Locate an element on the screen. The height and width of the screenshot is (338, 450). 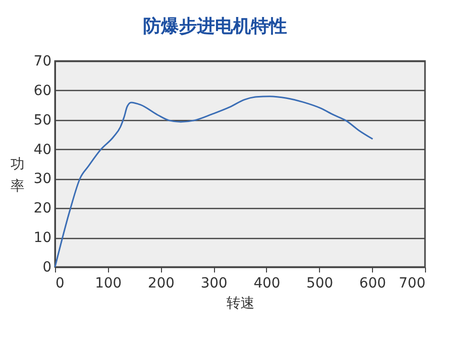
chart-title: 防爆步进电机特性 is located at coordinates (215, 26).